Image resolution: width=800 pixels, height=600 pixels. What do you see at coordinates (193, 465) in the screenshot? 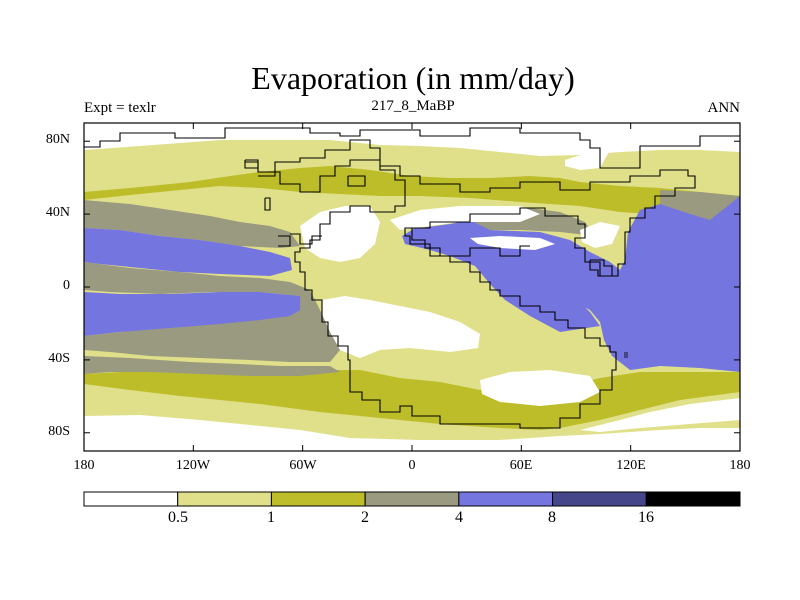
I see `x-tick-label: 120W` at bounding box center [193, 465].